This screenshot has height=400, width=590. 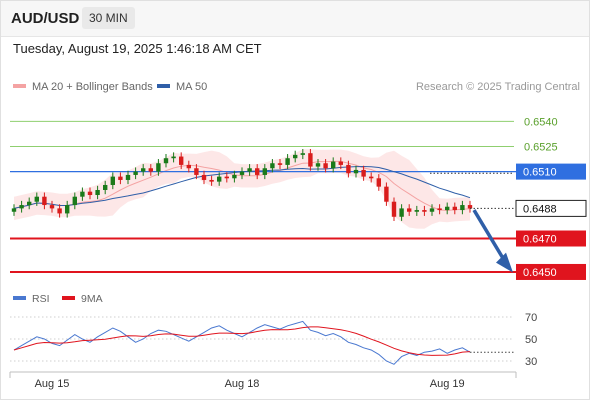 What do you see at coordinates (541, 122) in the screenshot?
I see `level-label: 0.6540` at bounding box center [541, 122].